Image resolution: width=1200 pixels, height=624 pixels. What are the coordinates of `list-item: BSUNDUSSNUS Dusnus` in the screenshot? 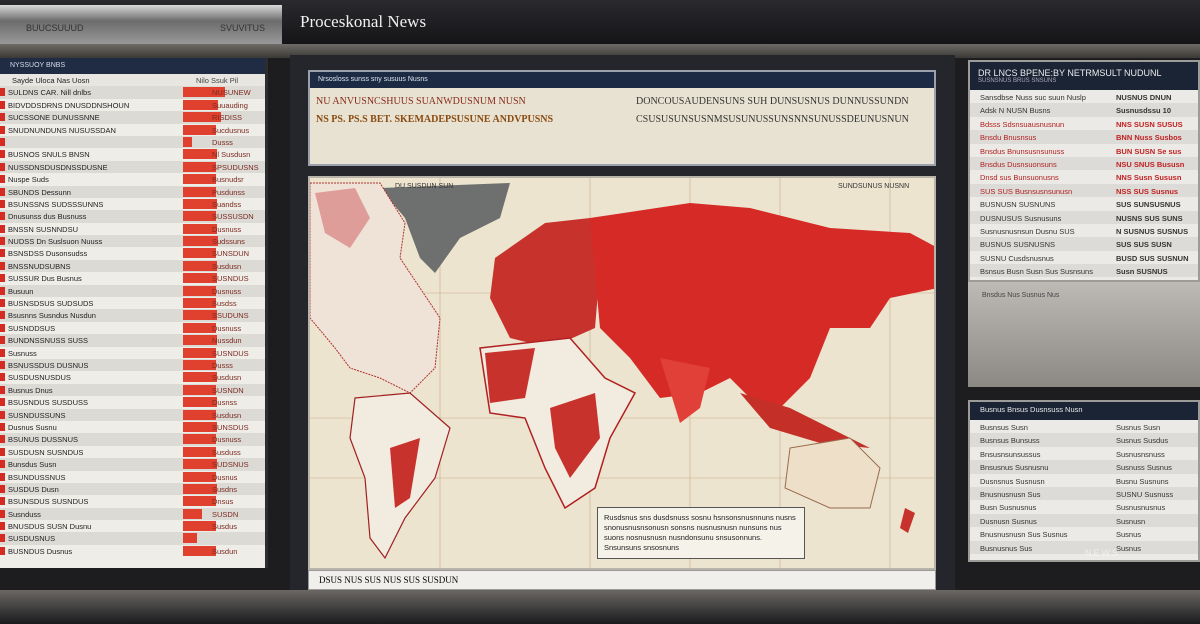 It's located at (132, 477).